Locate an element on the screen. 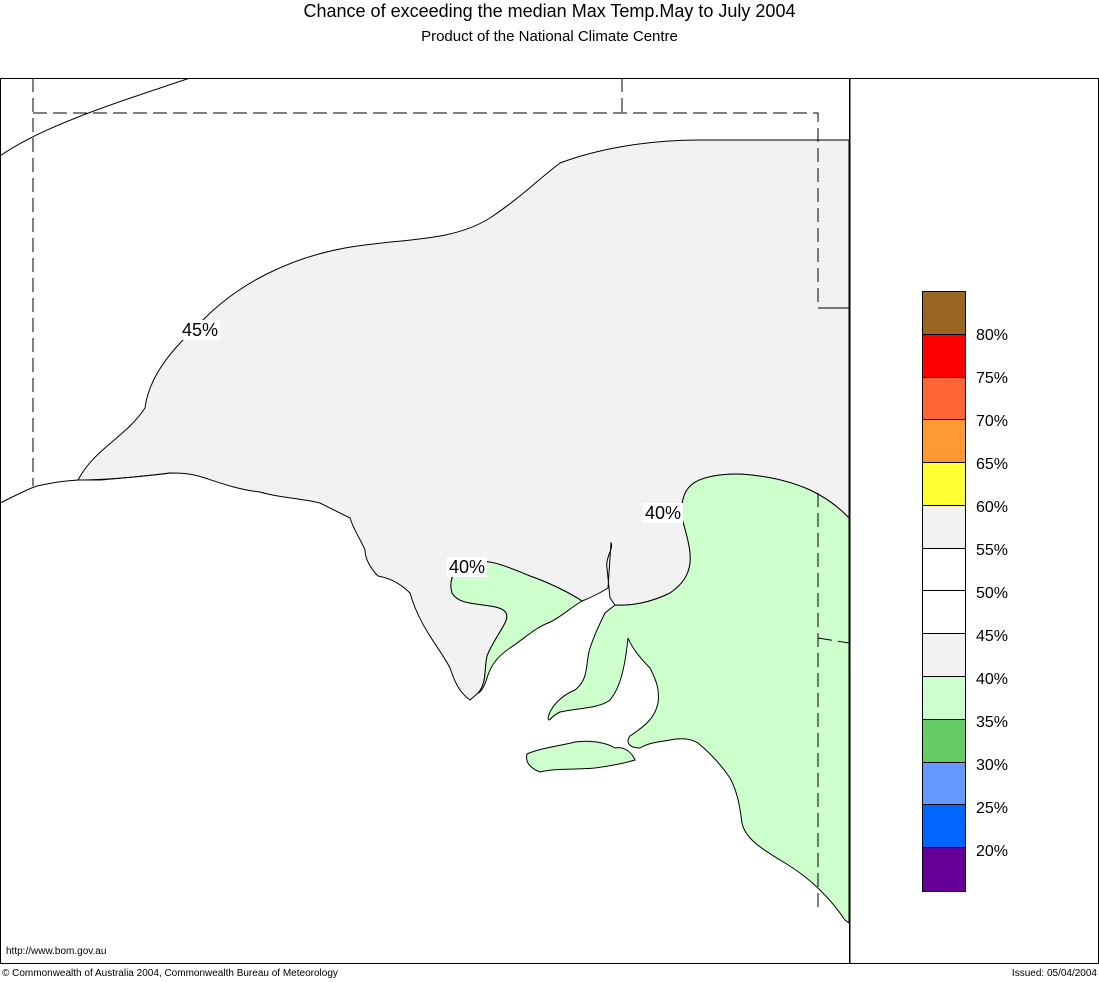 Image resolution: width=1099 pixels, height=982 pixels. legend-label-30: 30% is located at coordinates (992, 765).